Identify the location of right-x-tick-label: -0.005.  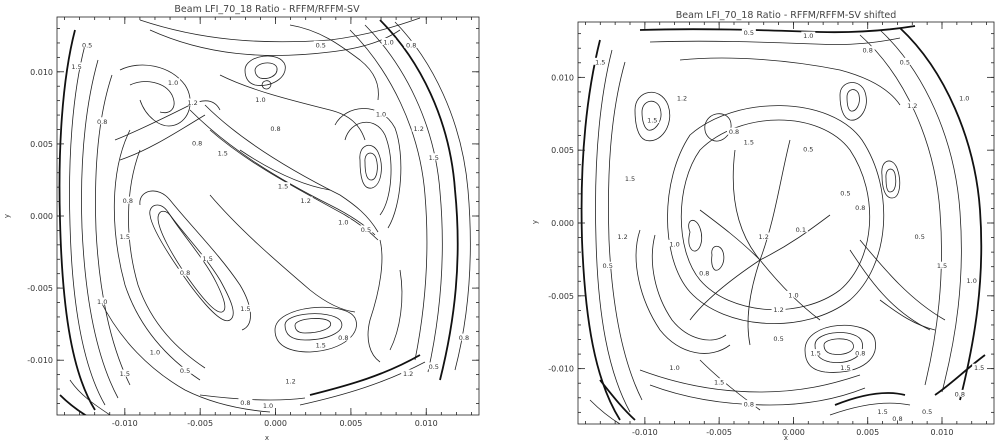
(719, 432).